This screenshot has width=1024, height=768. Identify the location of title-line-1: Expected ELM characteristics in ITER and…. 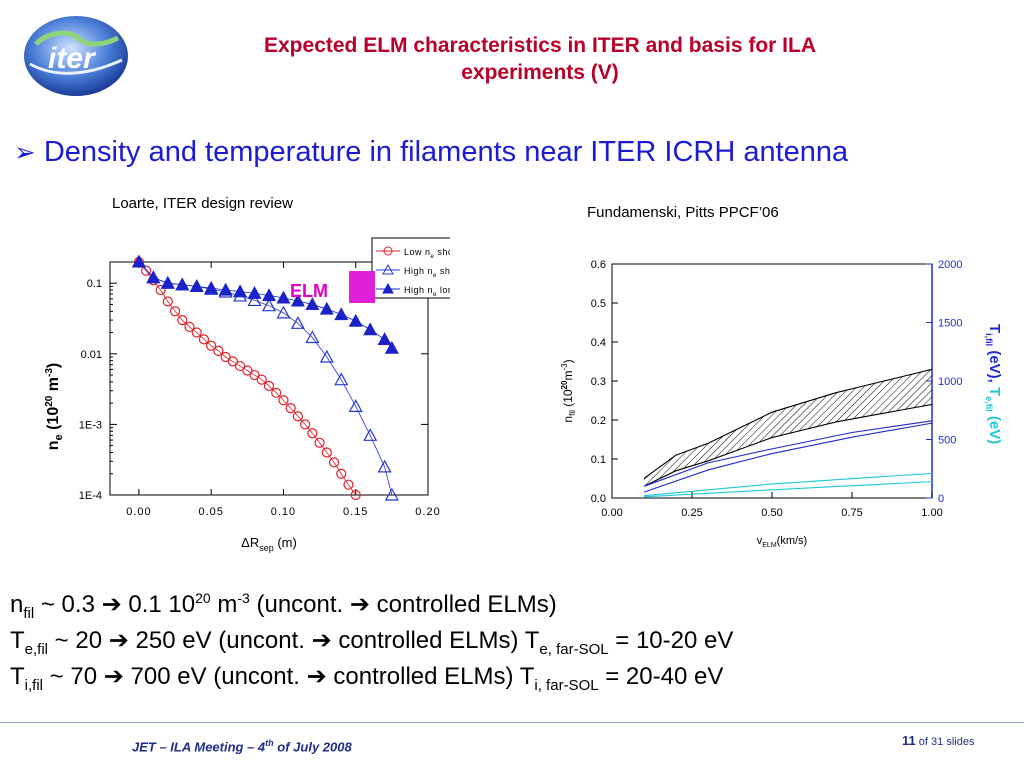
(540, 45).